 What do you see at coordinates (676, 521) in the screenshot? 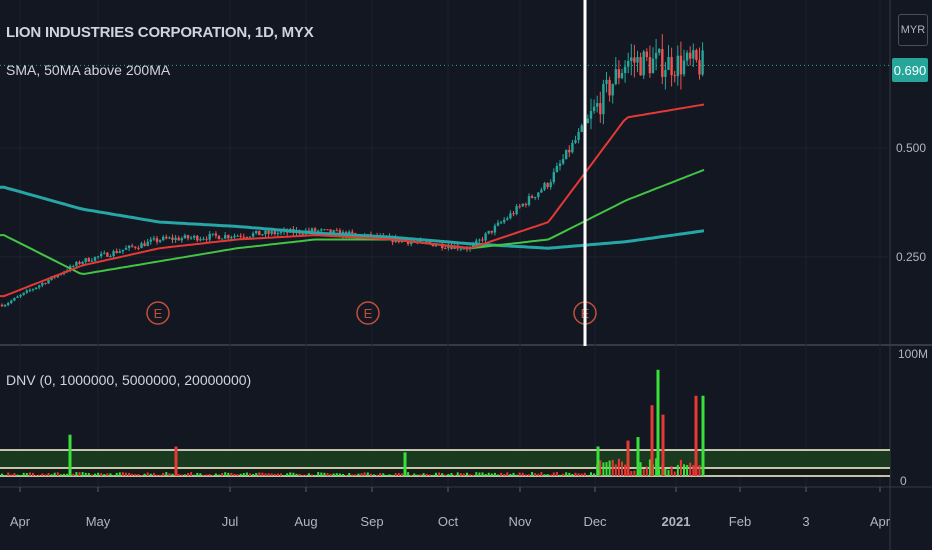
I see `time-tick-label: 2021` at bounding box center [676, 521].